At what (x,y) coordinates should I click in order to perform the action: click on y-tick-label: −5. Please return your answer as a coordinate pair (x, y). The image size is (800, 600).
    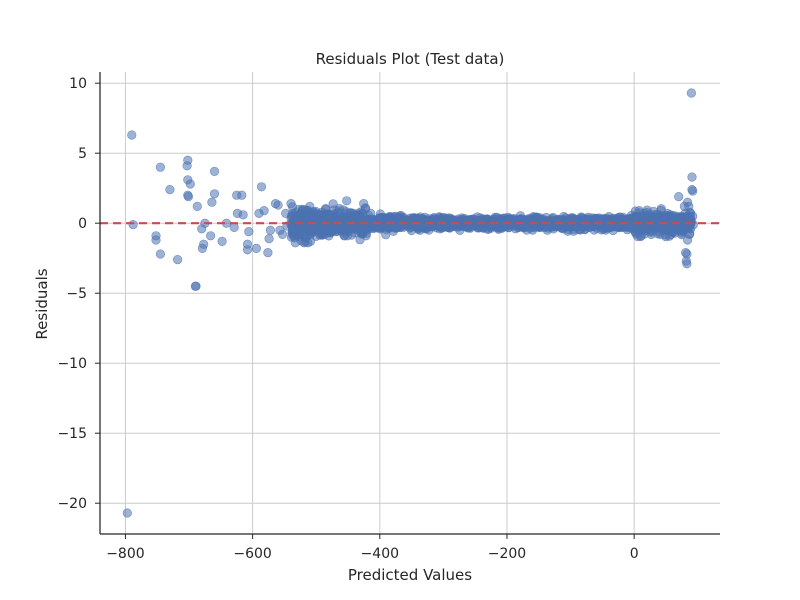
    Looking at the image, I should click on (76, 294).